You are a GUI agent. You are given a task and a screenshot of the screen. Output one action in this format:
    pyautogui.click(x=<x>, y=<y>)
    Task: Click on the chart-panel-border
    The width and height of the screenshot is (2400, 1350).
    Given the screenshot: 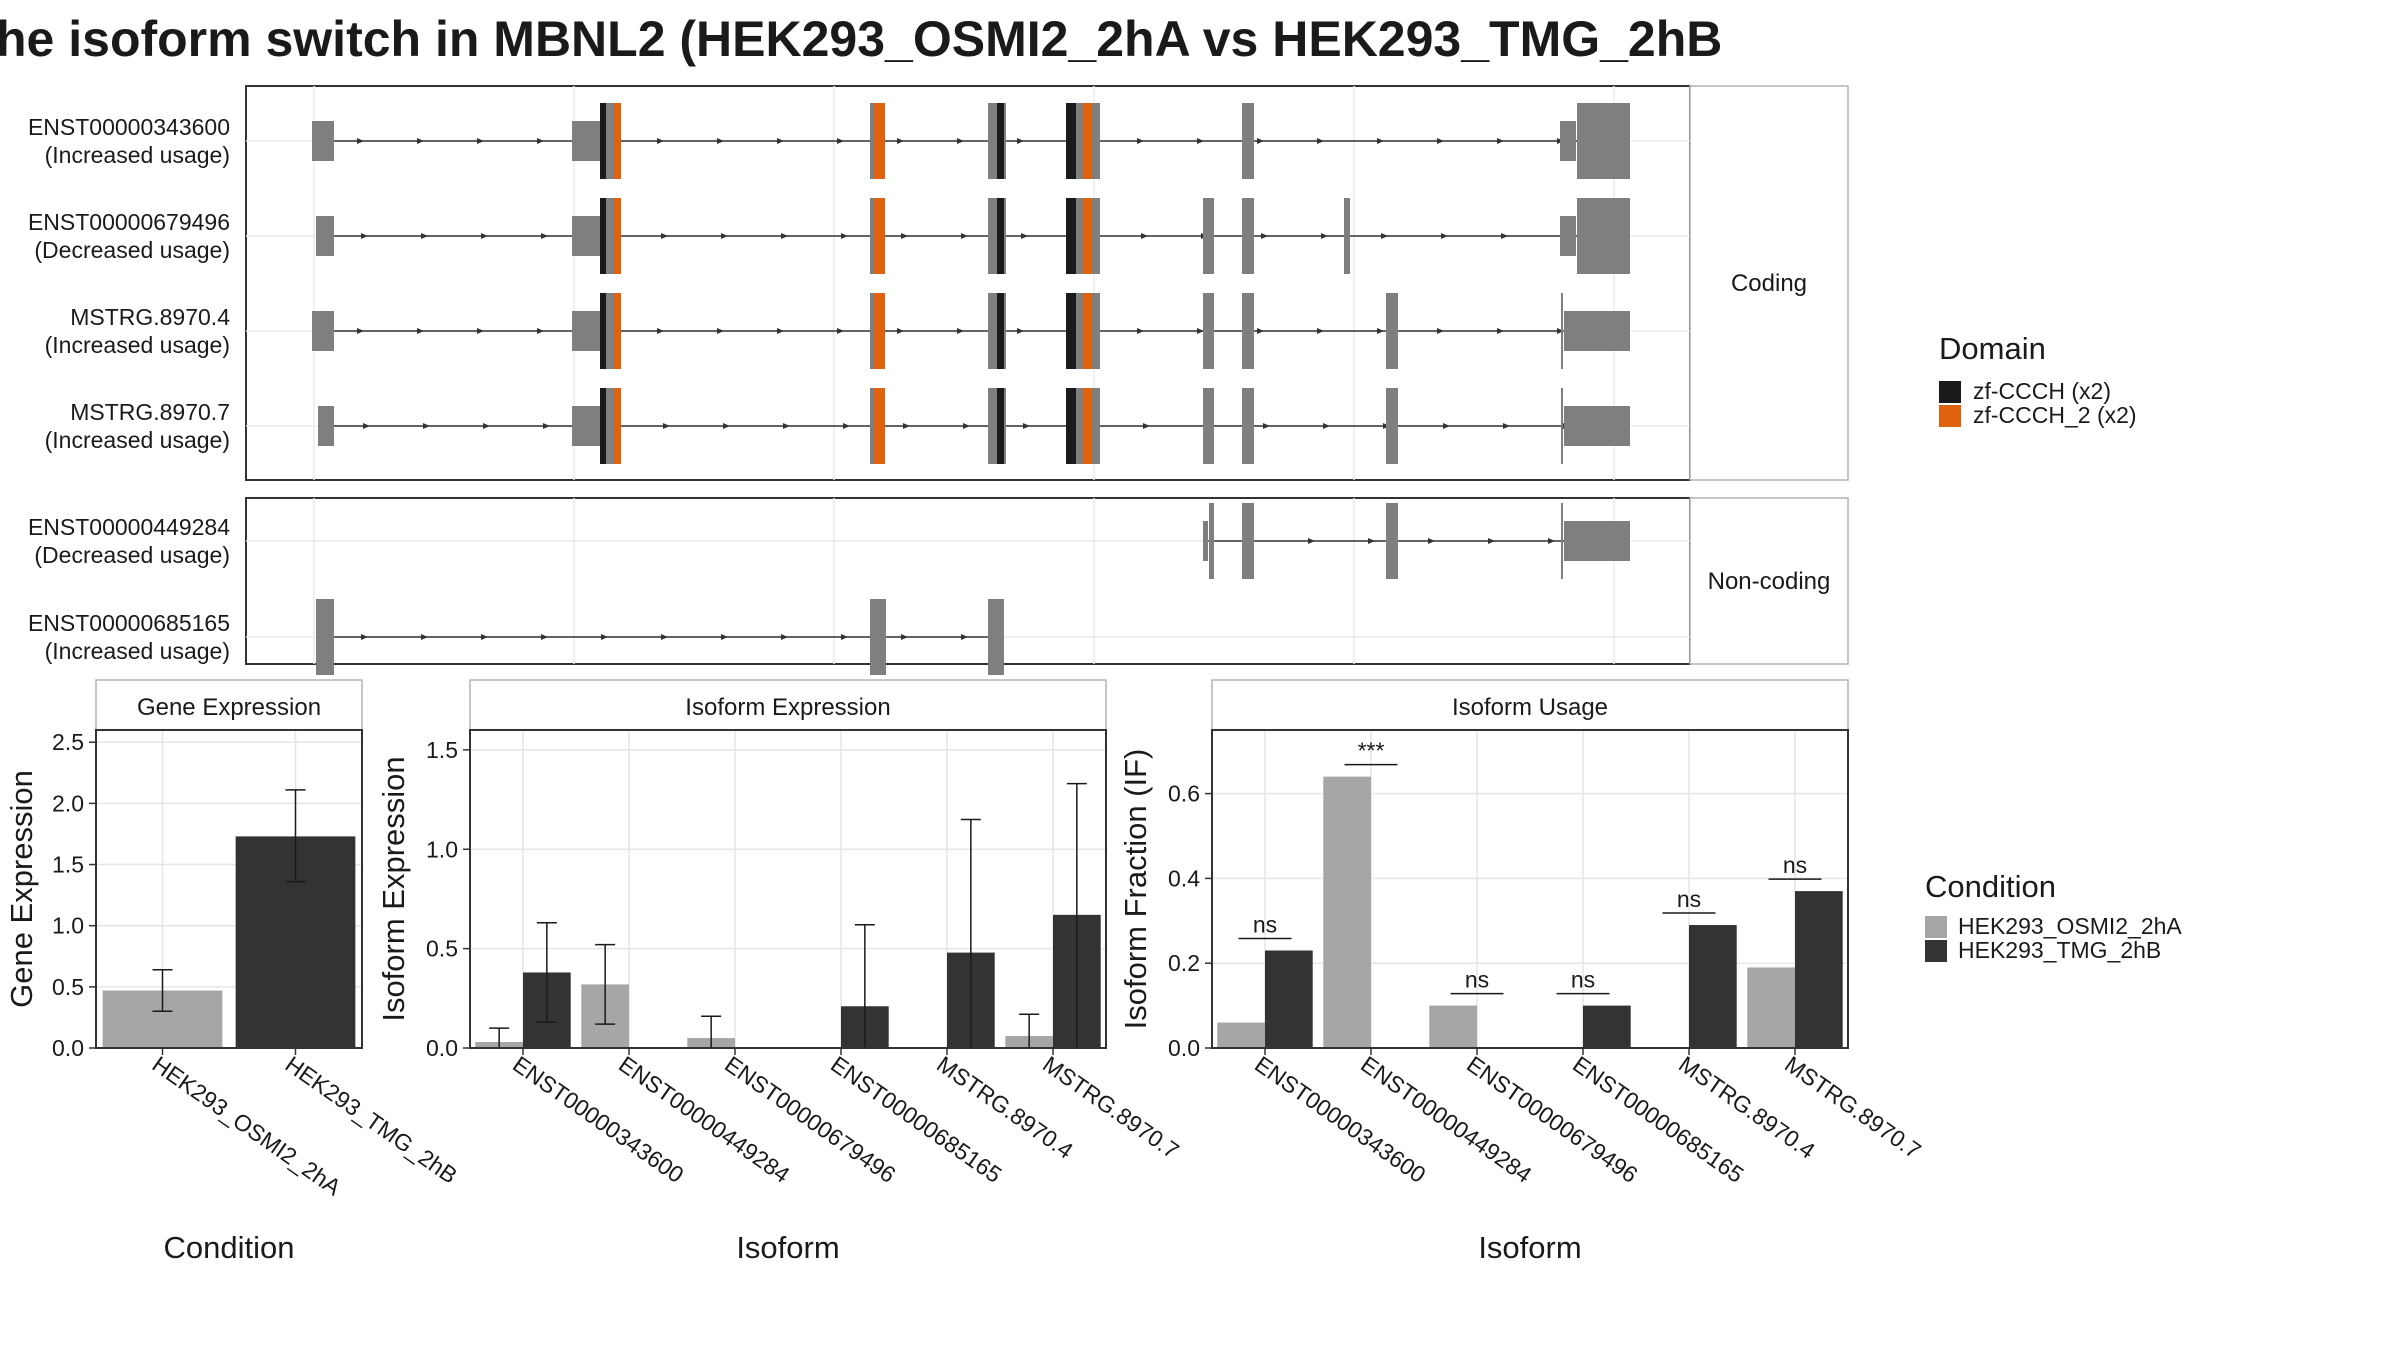 What is the action you would take?
    pyautogui.click(x=1530, y=889)
    